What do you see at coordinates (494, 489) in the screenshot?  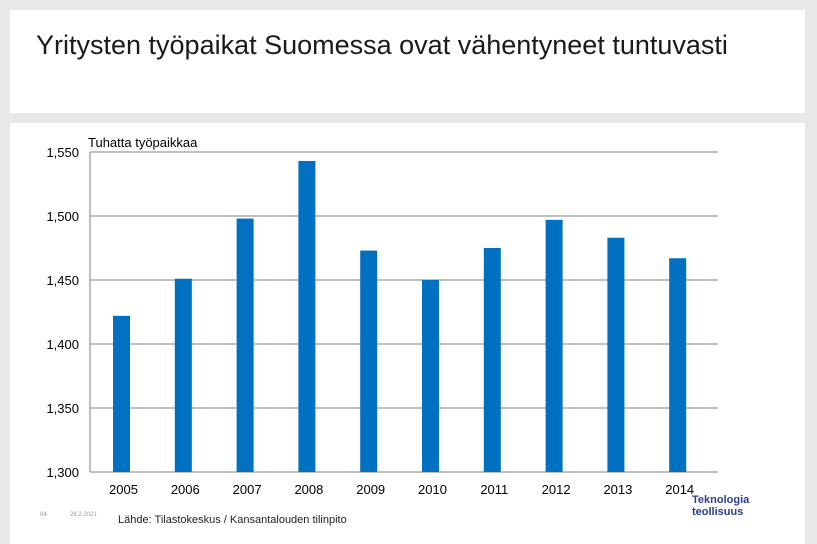 I see `x-tick-label: 2011` at bounding box center [494, 489].